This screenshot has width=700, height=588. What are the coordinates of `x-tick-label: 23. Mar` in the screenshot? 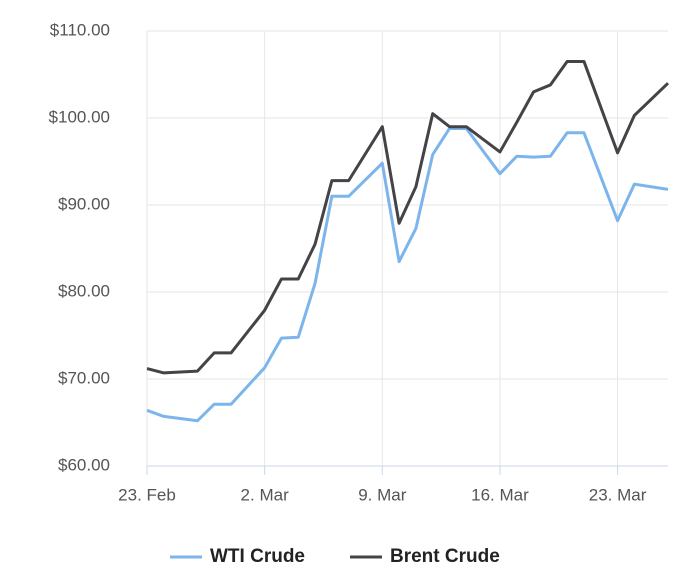 It's located at (618, 494).